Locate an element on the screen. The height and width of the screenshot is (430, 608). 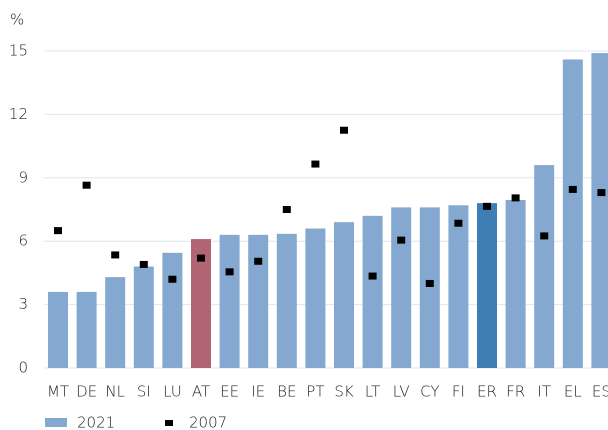
x-tick-label: AT is located at coordinates (201, 392).